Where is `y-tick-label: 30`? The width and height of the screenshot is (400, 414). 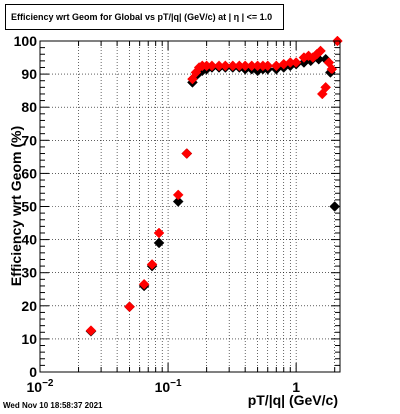 y-tick-label: 30 is located at coordinates (29, 273).